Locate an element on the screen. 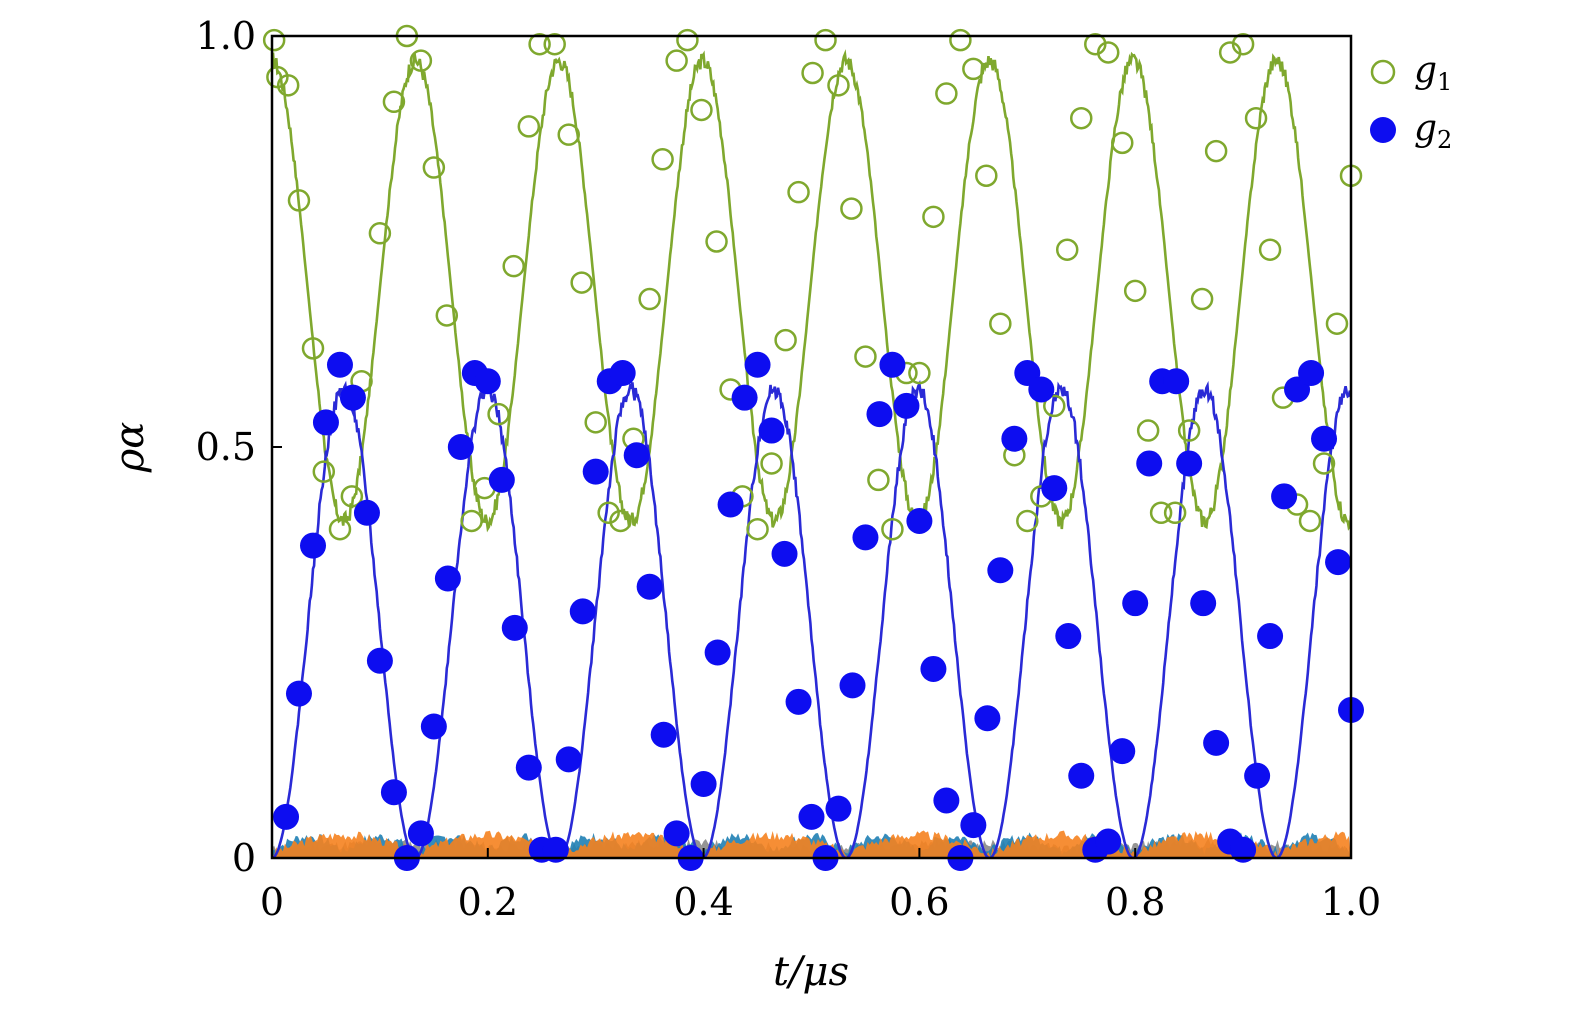  legend-label-g2-main: g is located at coordinates (1425, 128).